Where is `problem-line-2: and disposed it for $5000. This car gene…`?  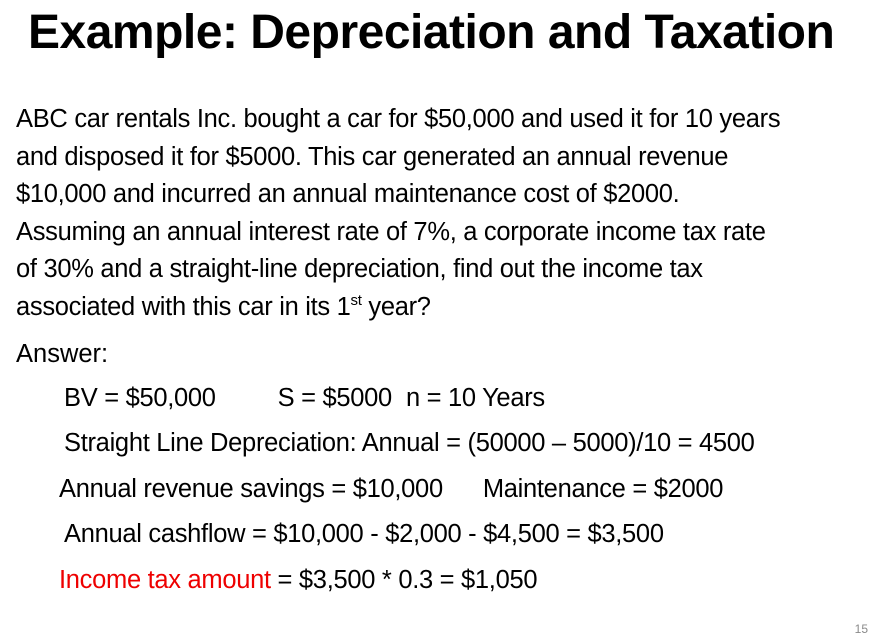
problem-line-2: and disposed it for $5000. This car gene… is located at coordinates (372, 156).